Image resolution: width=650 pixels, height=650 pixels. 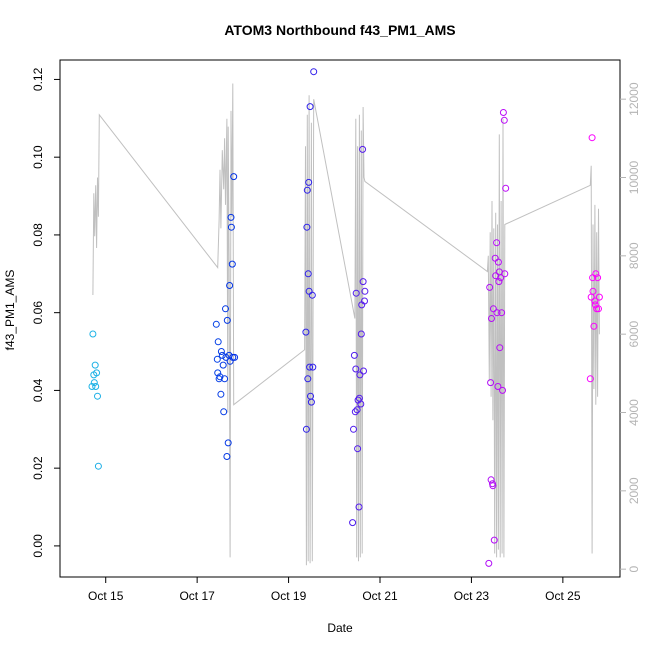 What do you see at coordinates (197, 596) in the screenshot?
I see `x-tick-label: Oct 17` at bounding box center [197, 596].